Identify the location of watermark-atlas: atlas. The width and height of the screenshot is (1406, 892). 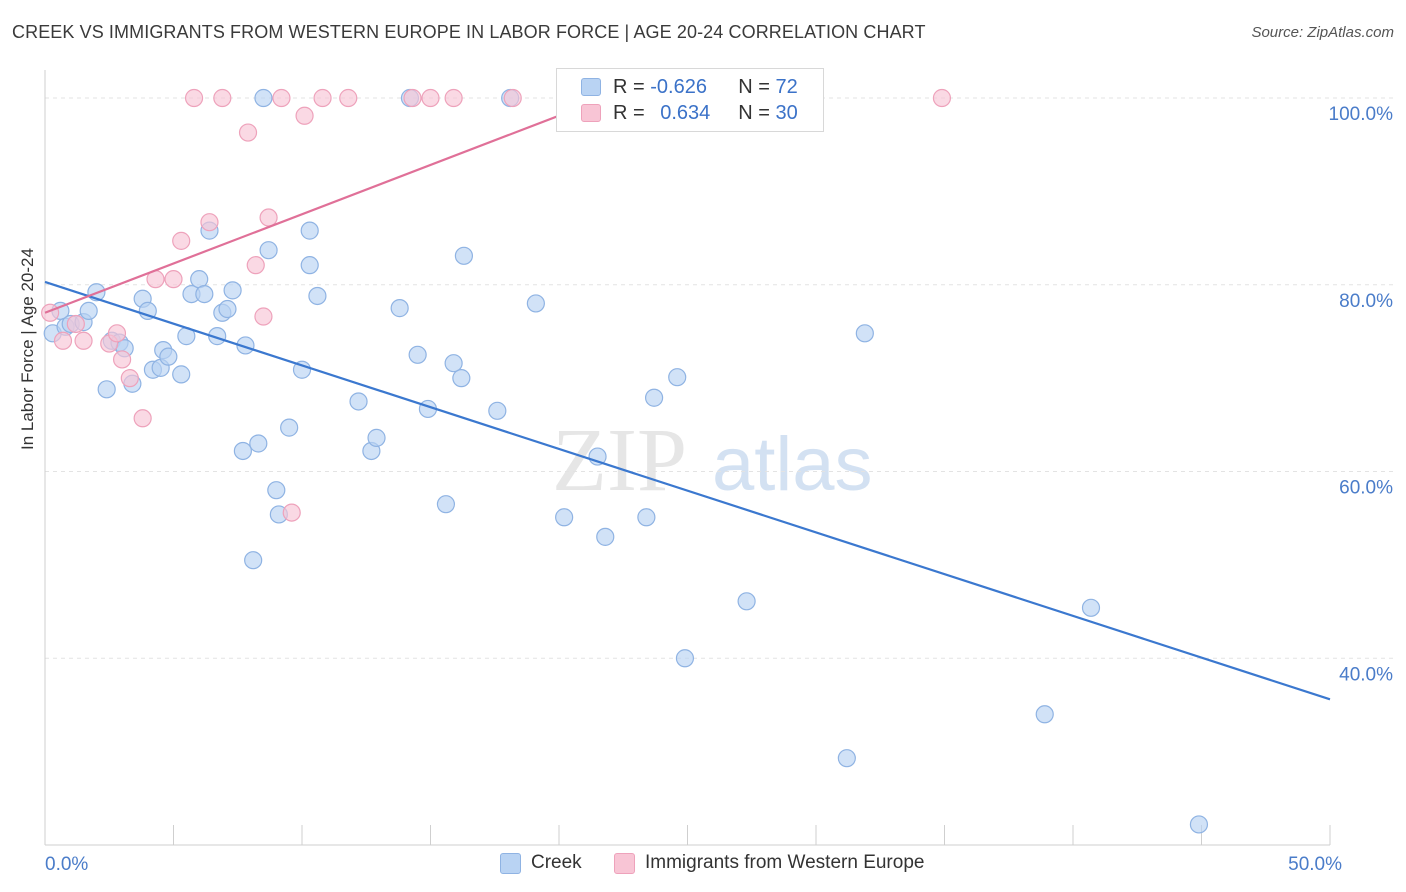
(792, 464).